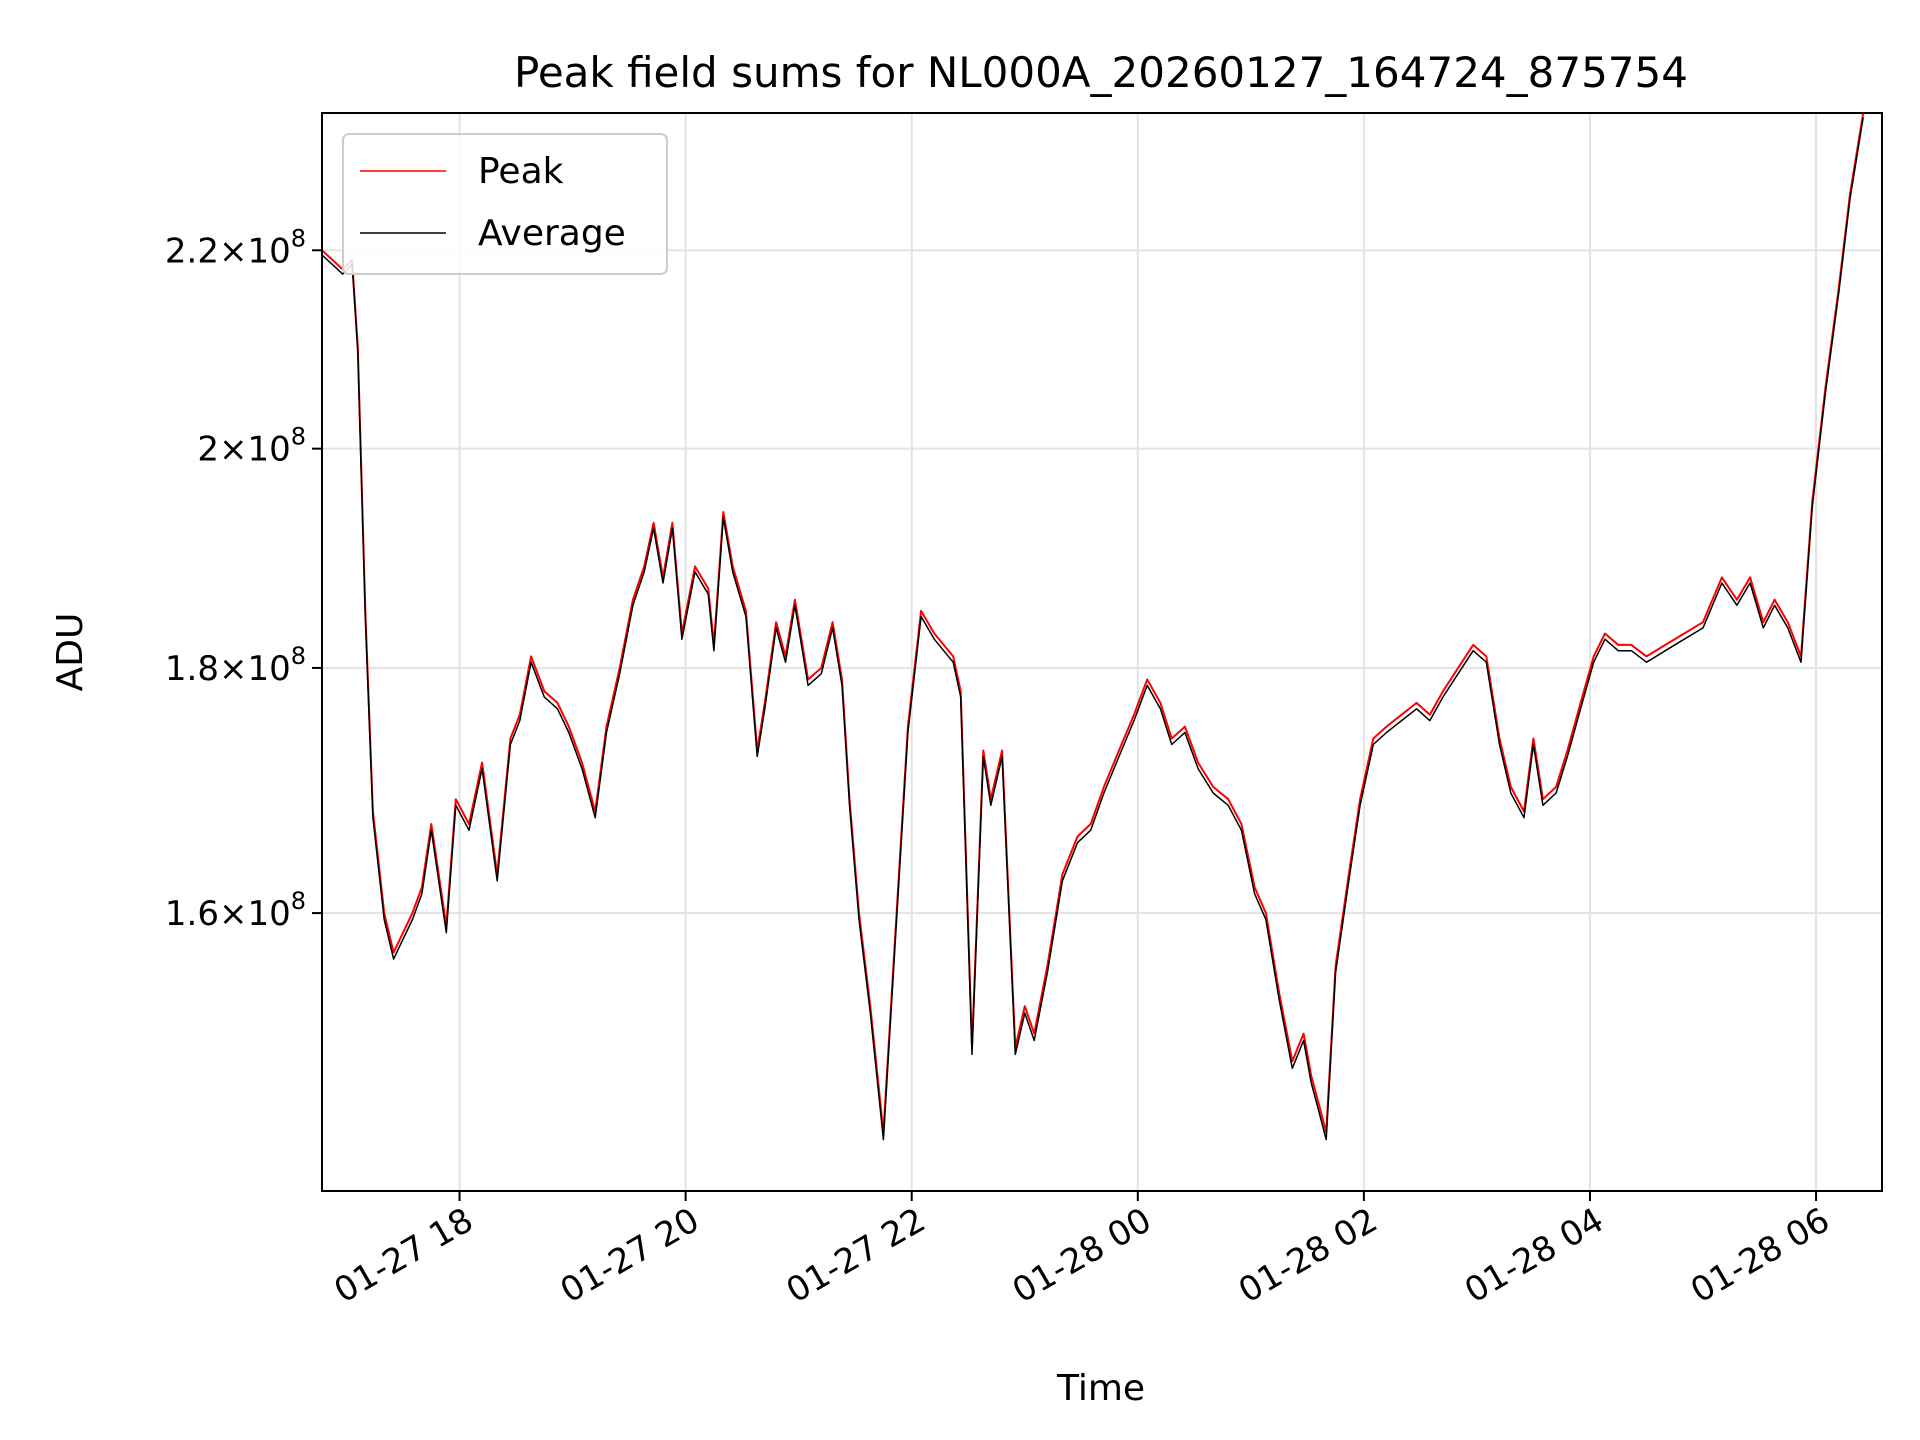 Image resolution: width=1920 pixels, height=1440 pixels. What do you see at coordinates (228, 914) in the screenshot?
I see `y-tick-mantissa: 1.6×10` at bounding box center [228, 914].